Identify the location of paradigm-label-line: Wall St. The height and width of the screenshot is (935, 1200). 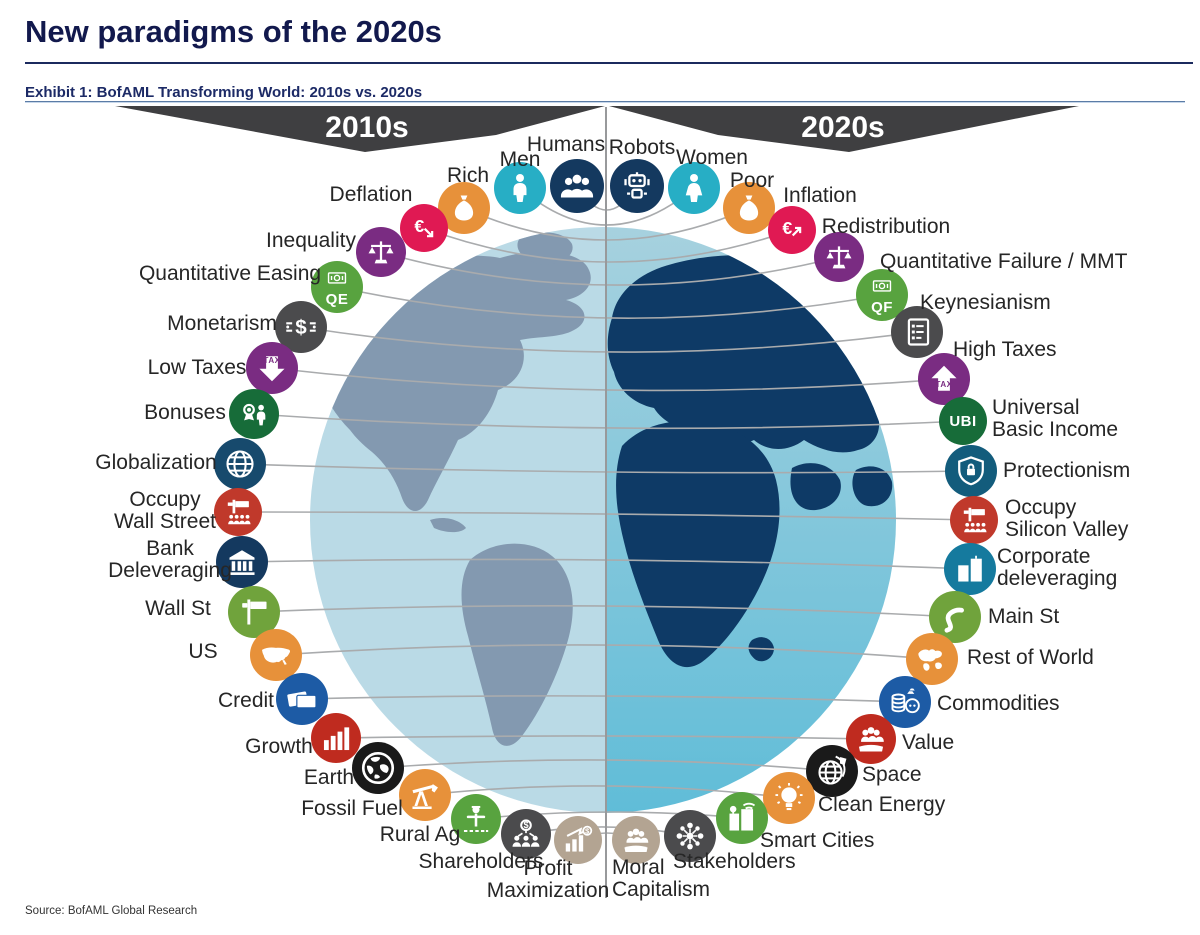
(178, 608).